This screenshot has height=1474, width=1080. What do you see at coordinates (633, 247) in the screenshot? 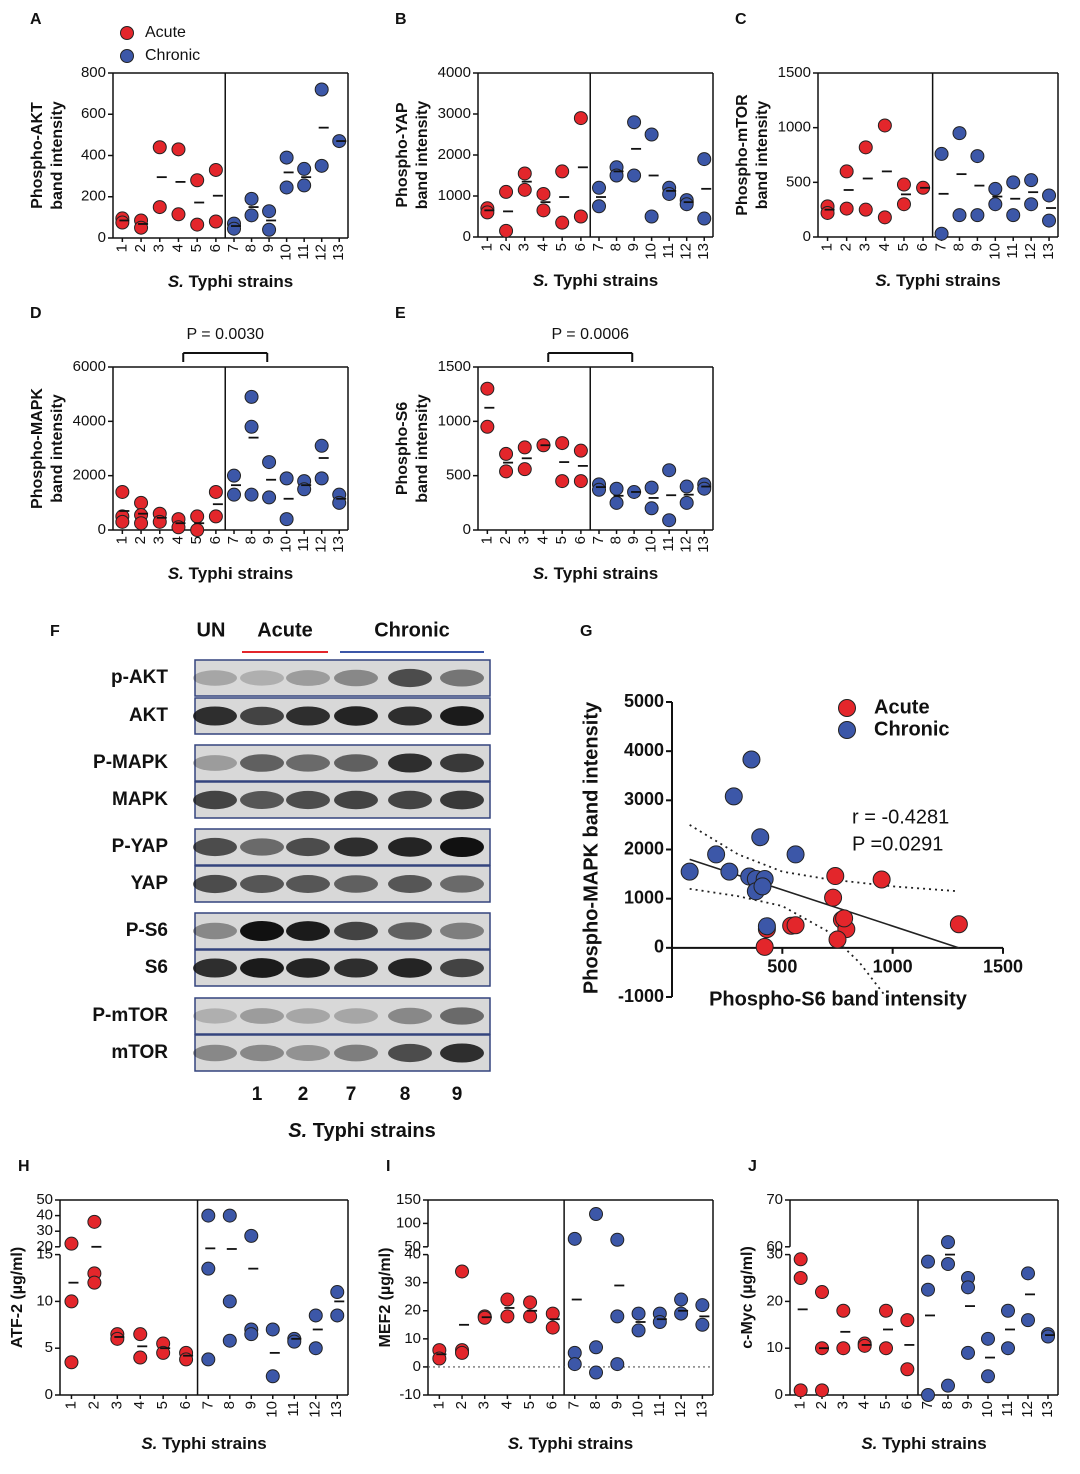
I see `x-tick-label: 9` at bounding box center [633, 247].